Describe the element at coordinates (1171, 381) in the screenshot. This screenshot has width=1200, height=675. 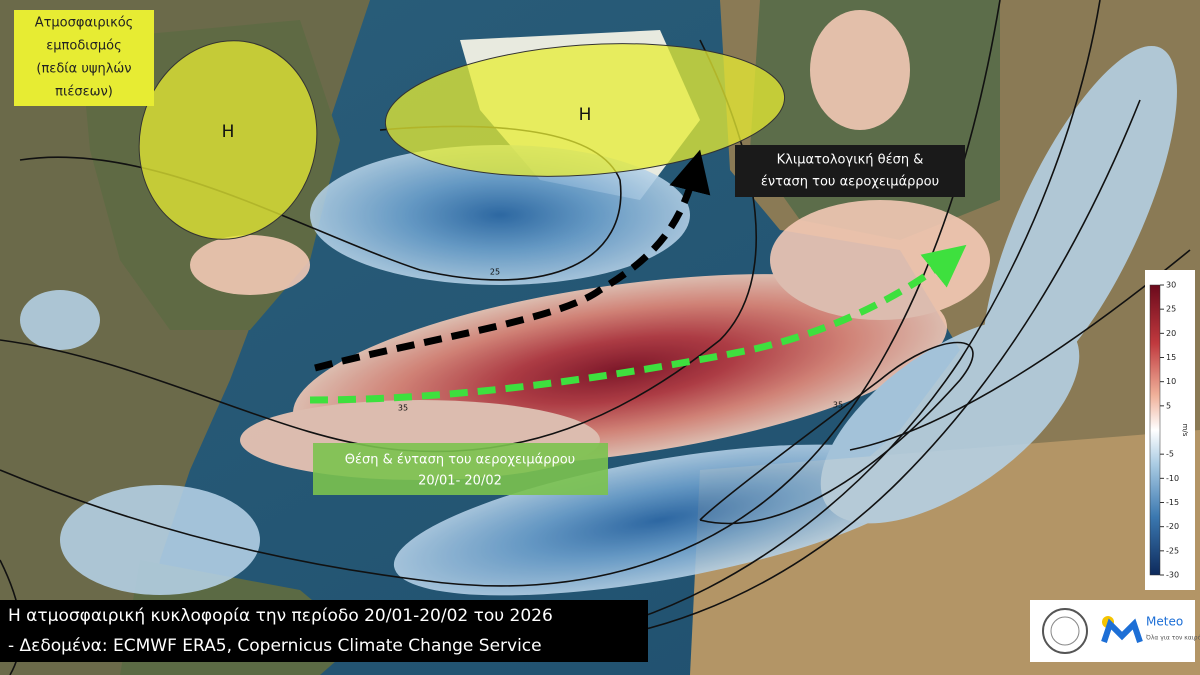
I see `colorbar-tick-label: 10` at that location.